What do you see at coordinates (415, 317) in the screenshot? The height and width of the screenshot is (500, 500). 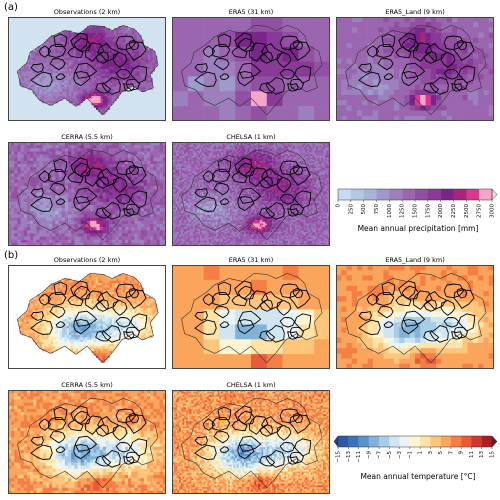 I see `temp-map-era5land` at bounding box center [415, 317].